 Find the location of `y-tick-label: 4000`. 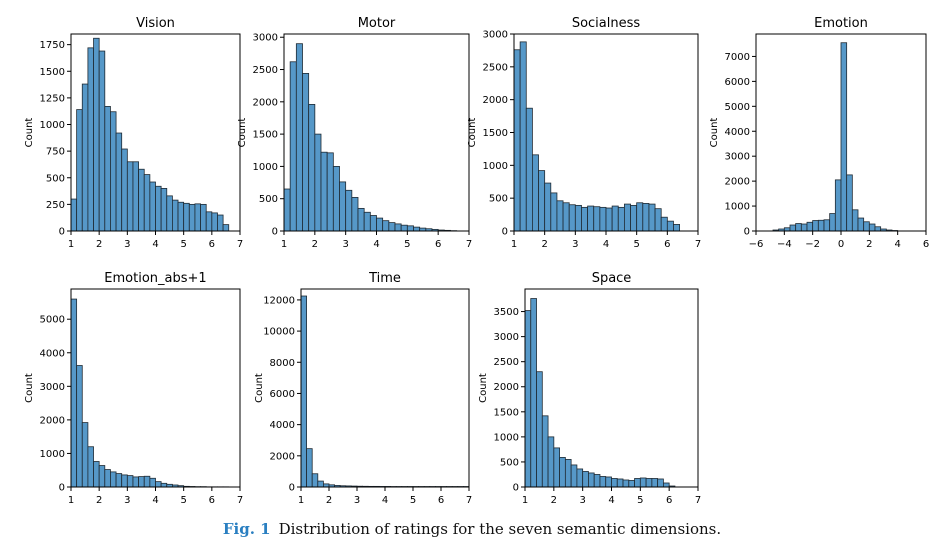

y-tick-label: 4000 is located at coordinates (737, 132).